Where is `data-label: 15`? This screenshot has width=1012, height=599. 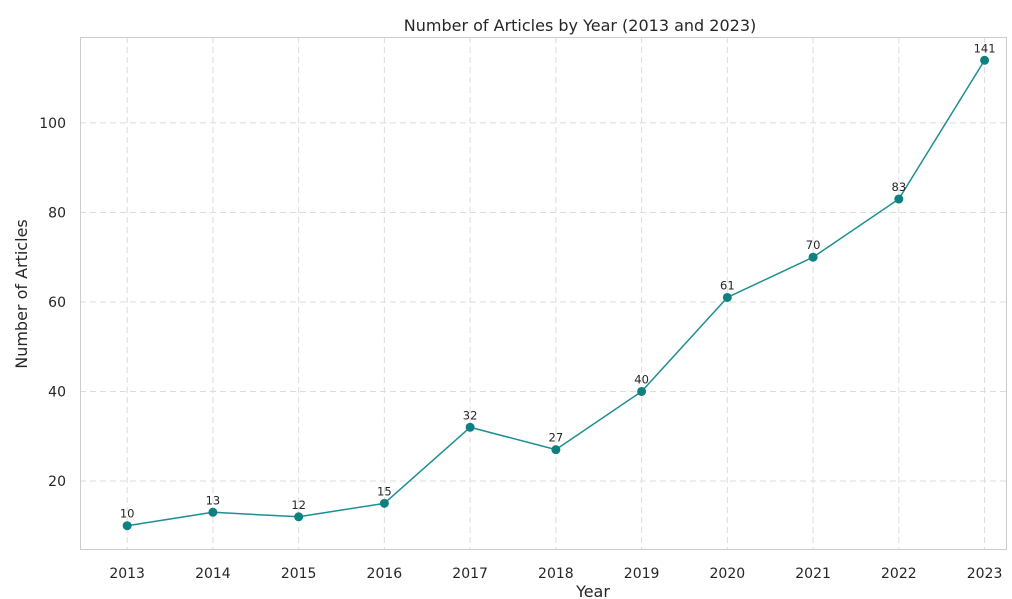 data-label: 15 is located at coordinates (384, 491).